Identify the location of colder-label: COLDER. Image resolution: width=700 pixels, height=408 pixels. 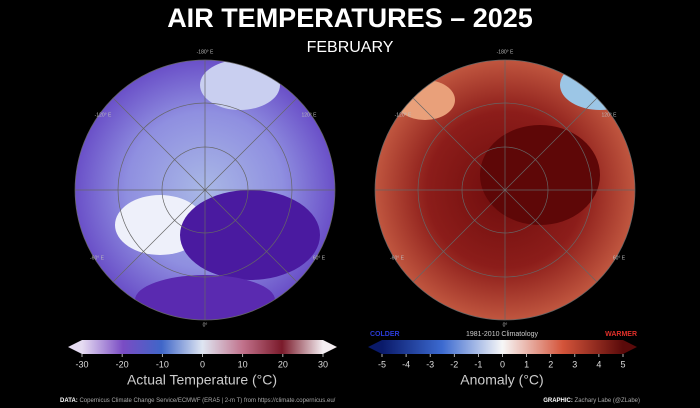
(385, 334).